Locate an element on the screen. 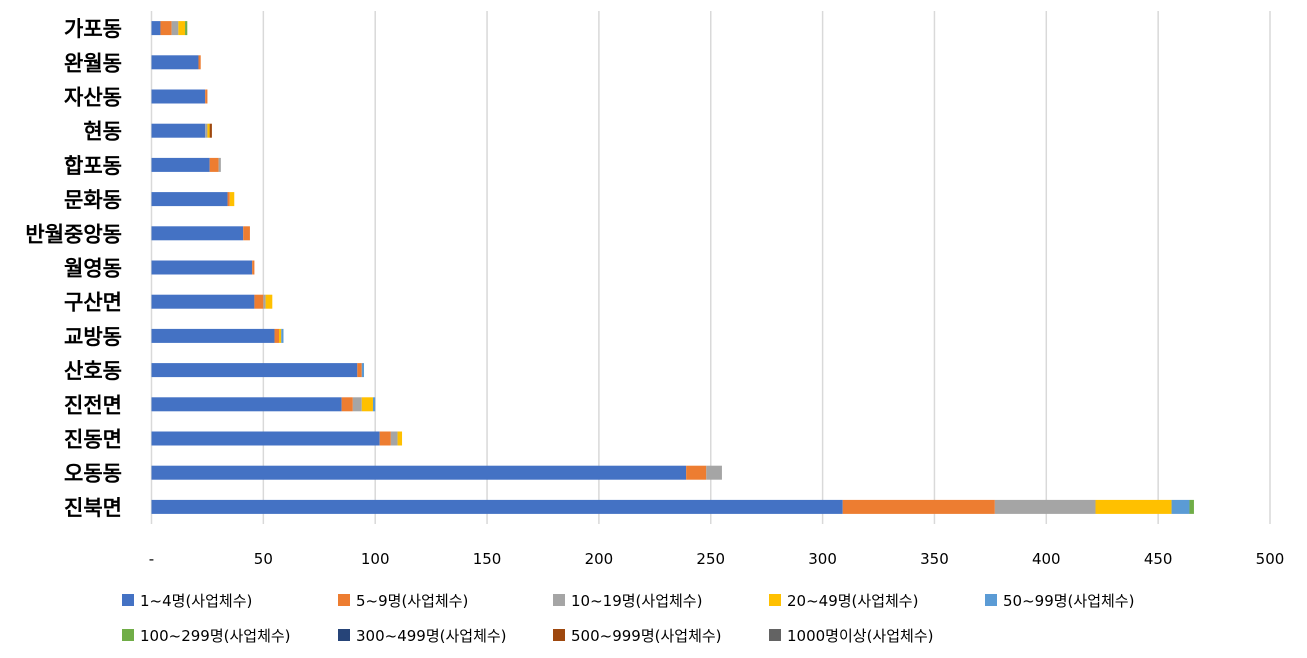 This screenshot has width=1307, height=658. x-tick-label: 150 is located at coordinates (487, 559).